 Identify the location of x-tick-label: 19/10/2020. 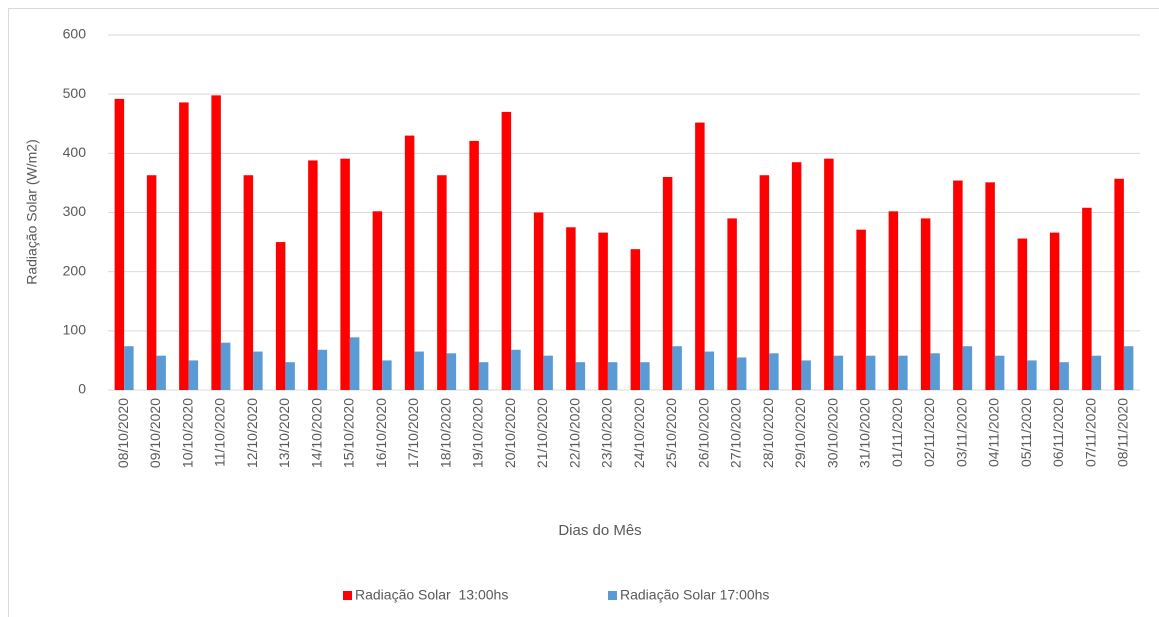
(478, 433).